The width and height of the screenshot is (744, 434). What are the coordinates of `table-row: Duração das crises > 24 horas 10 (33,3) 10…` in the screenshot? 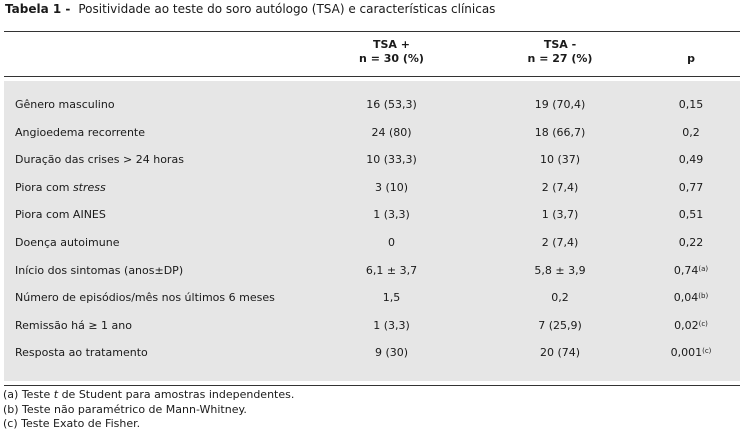 It's located at (372, 160).